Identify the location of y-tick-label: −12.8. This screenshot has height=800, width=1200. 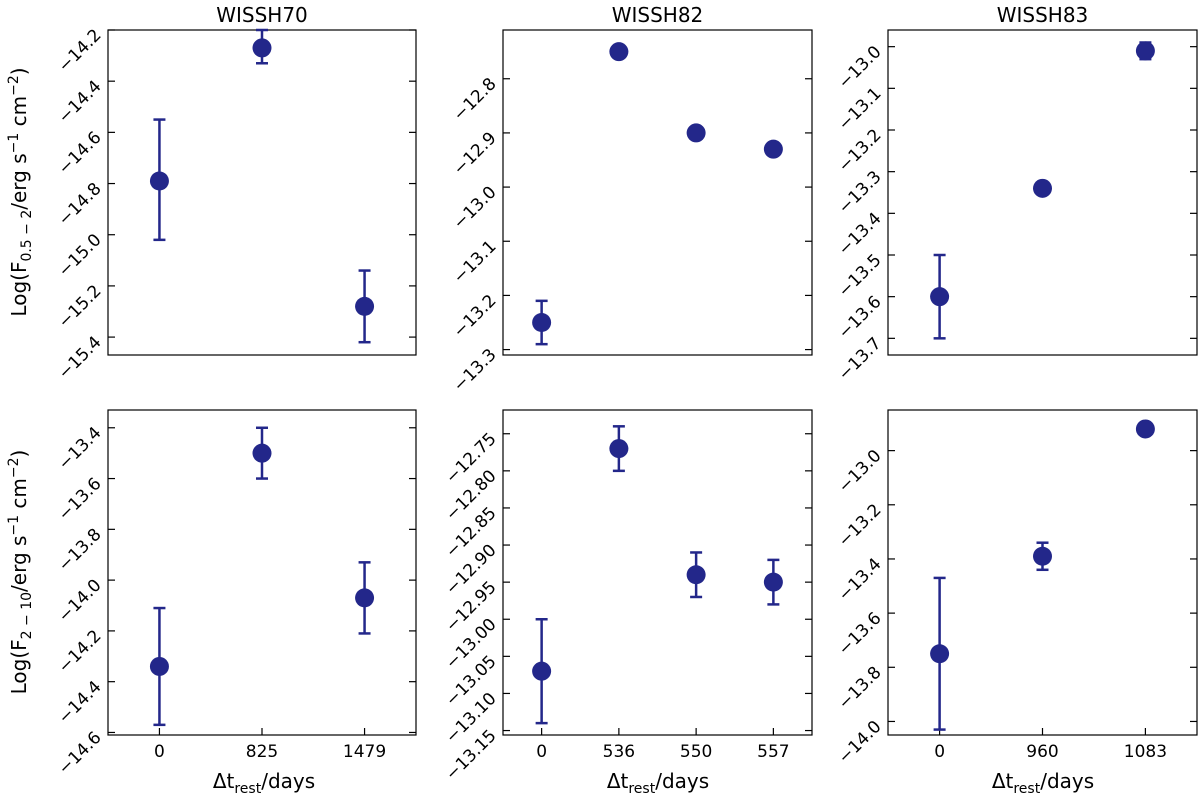
(475, 99).